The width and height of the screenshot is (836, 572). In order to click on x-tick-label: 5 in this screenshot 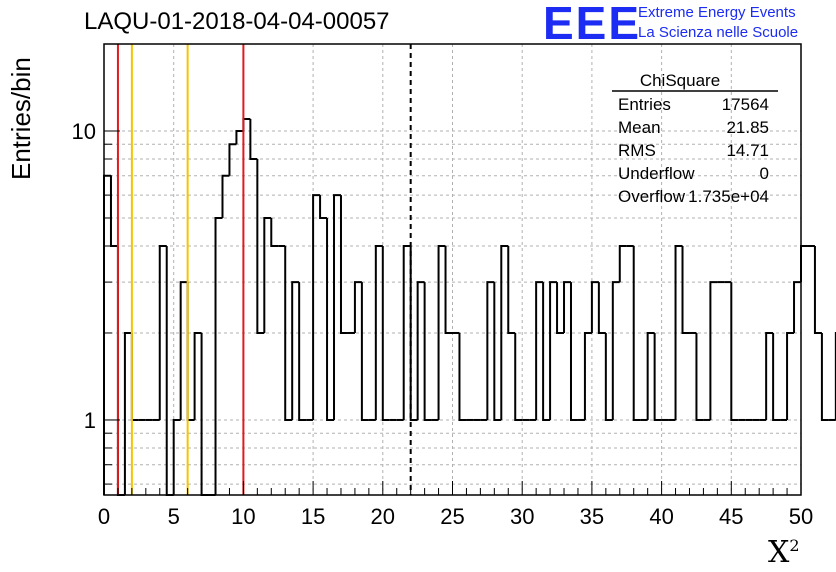, I will do `click(174, 516)`.